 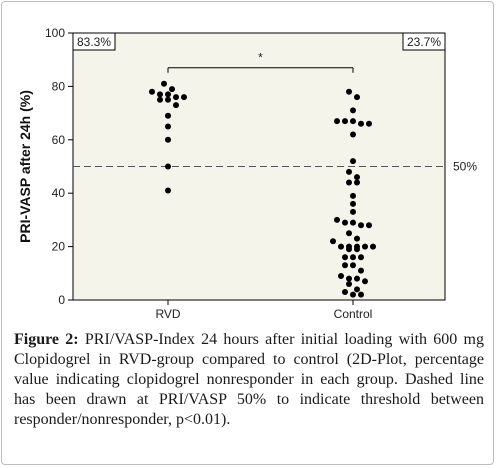 I want to click on y-tick-label: 60, so click(x=59, y=140).